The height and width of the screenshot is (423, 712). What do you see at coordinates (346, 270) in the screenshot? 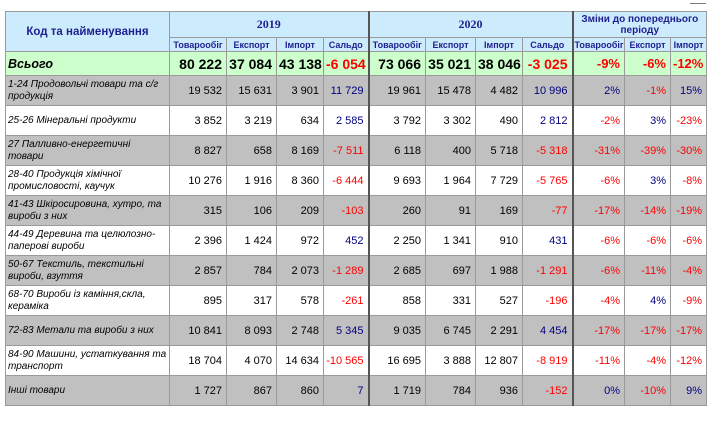
I see `cell-balance-2019: -1 289` at bounding box center [346, 270].